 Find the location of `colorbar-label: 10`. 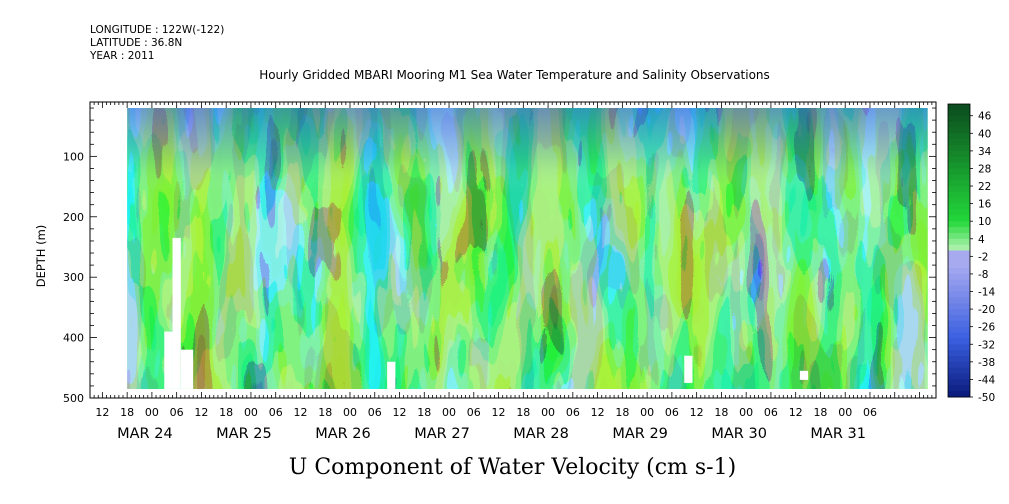

colorbar-label: 10 is located at coordinates (984, 222).